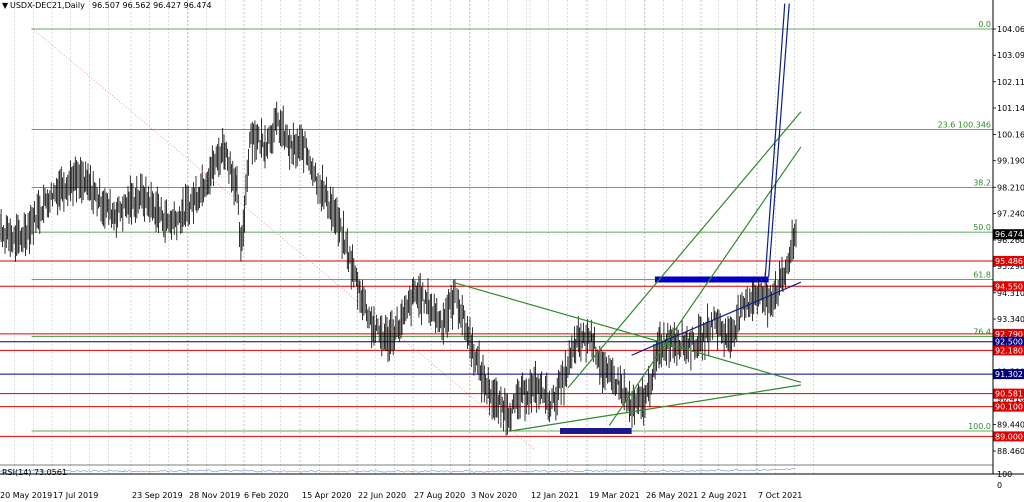  What do you see at coordinates (982, 227) in the screenshot?
I see `fib-level-label: 50.0` at bounding box center [982, 227].